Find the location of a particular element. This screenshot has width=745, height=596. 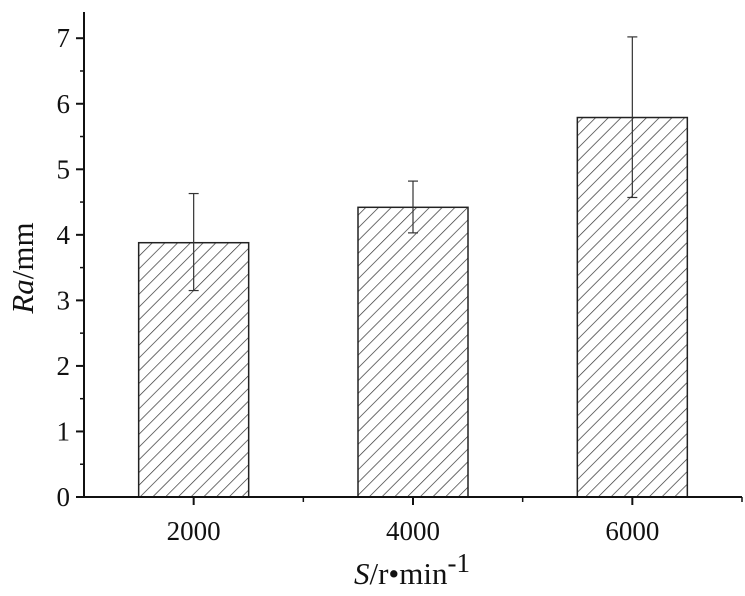

x-axis-variable: S is located at coordinates (362, 573).